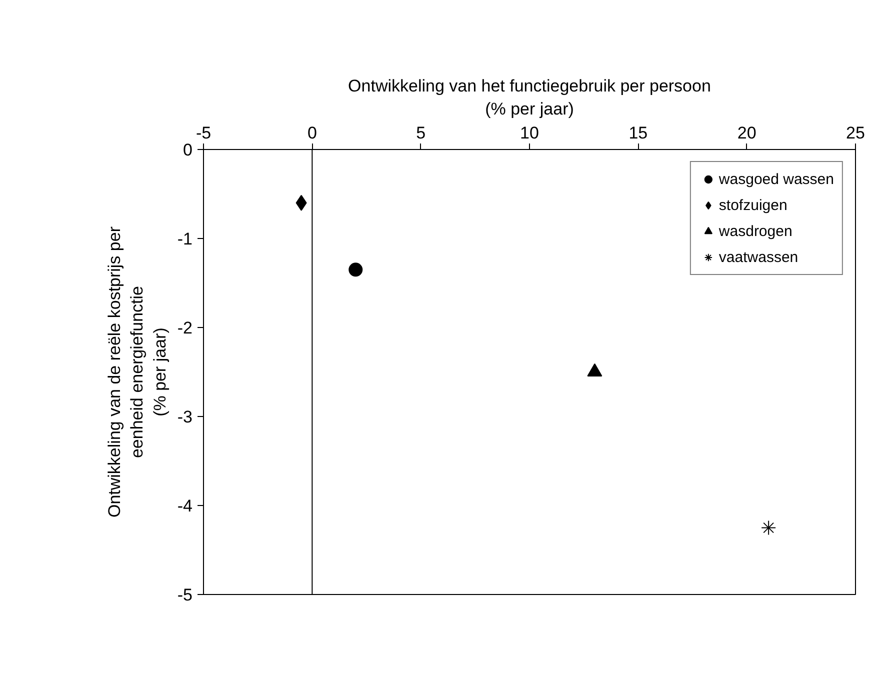  Describe the element at coordinates (638, 133) in the screenshot. I see `x-tick-label: 15` at that location.